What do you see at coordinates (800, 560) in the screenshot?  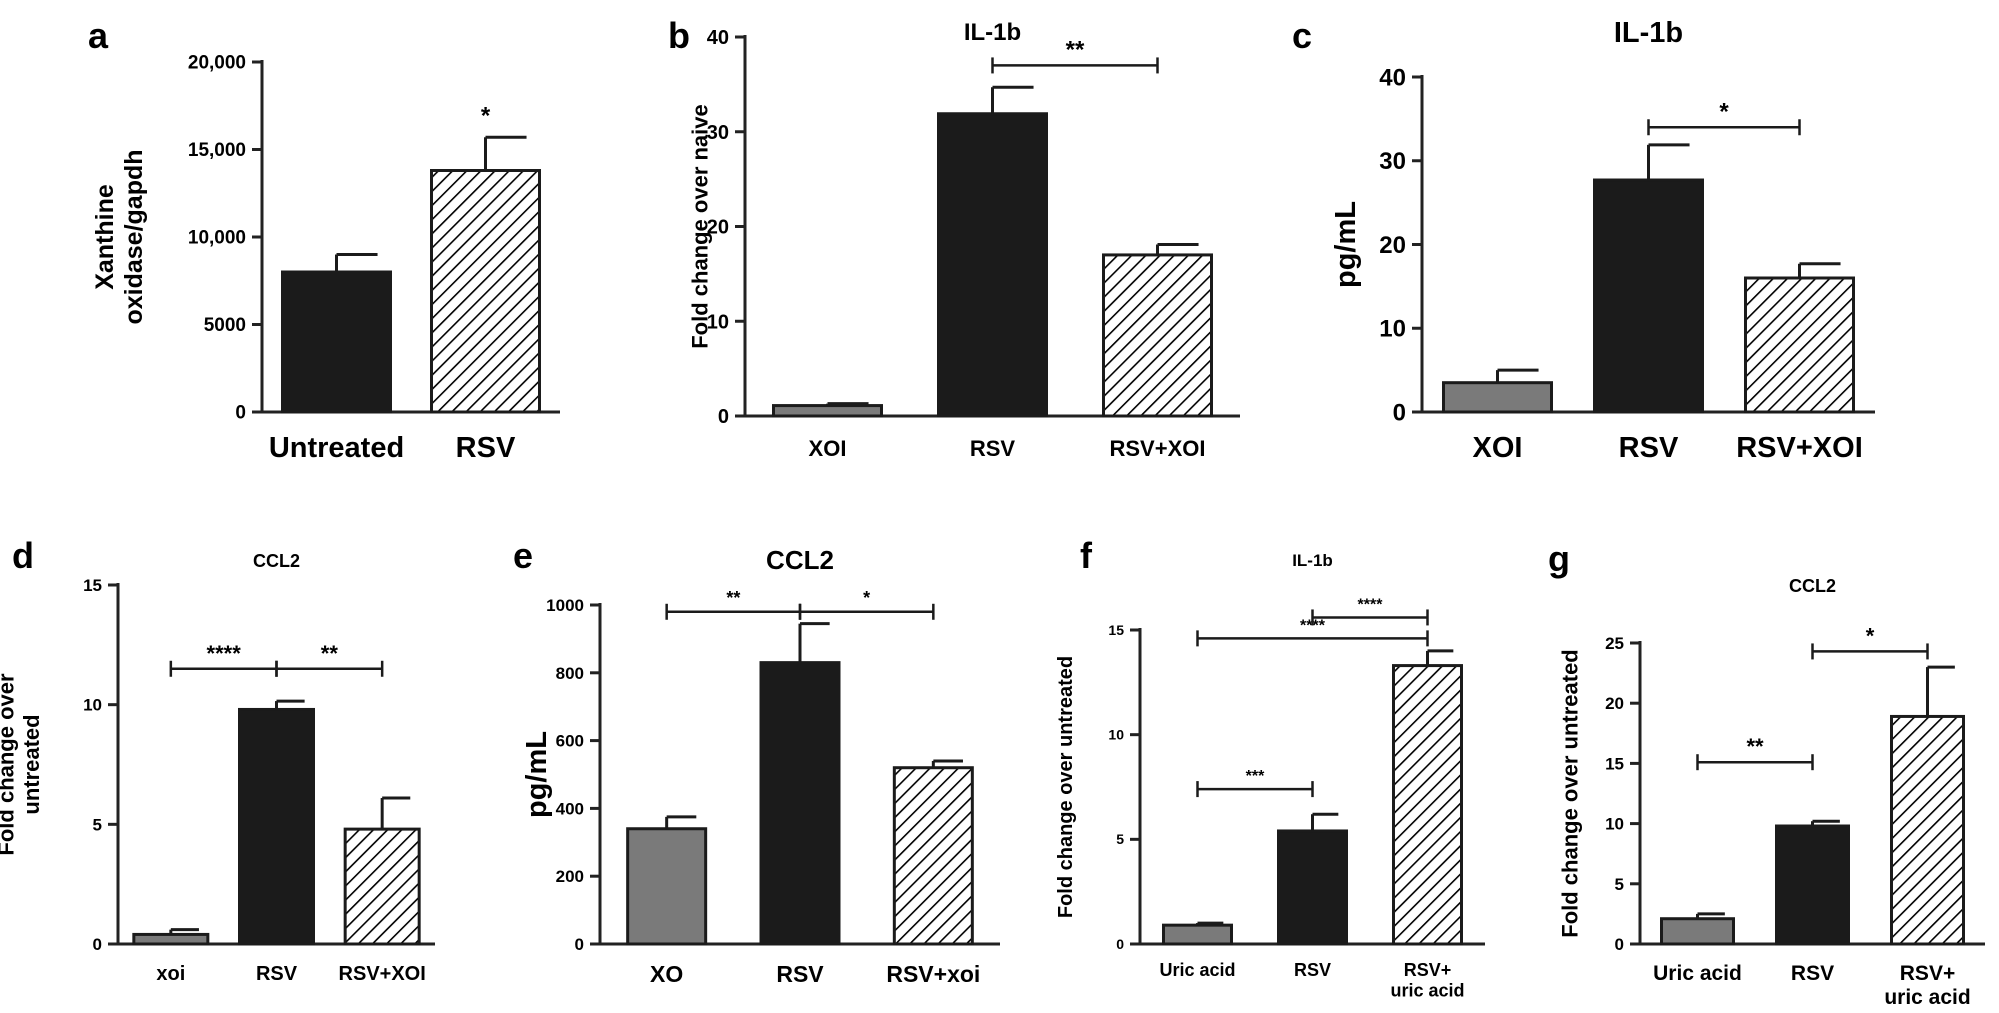 I see `chart-title-e: CCL2` at bounding box center [800, 560].